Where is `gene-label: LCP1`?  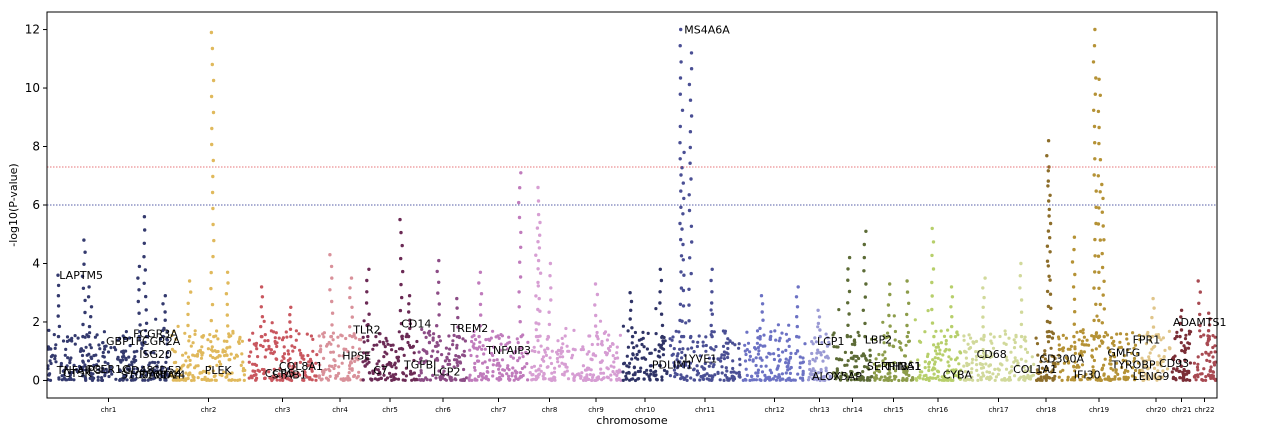
gene-label: LCP1 is located at coordinates (830, 341).